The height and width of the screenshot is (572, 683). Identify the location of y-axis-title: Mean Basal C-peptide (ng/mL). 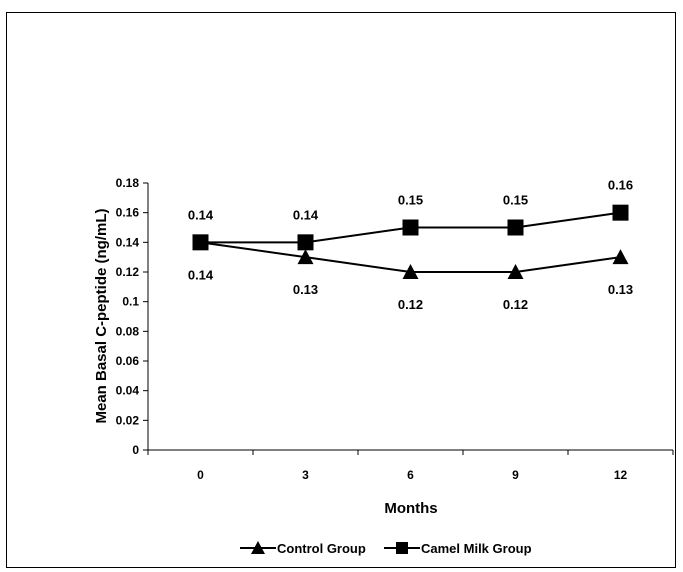
(101, 315).